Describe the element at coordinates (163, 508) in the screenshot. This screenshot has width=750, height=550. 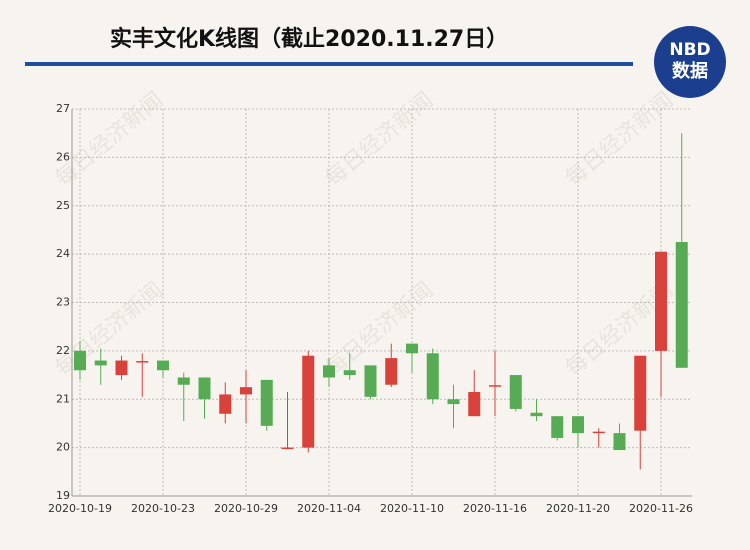
I see `x-tick-label: 2020-10-23` at that location.